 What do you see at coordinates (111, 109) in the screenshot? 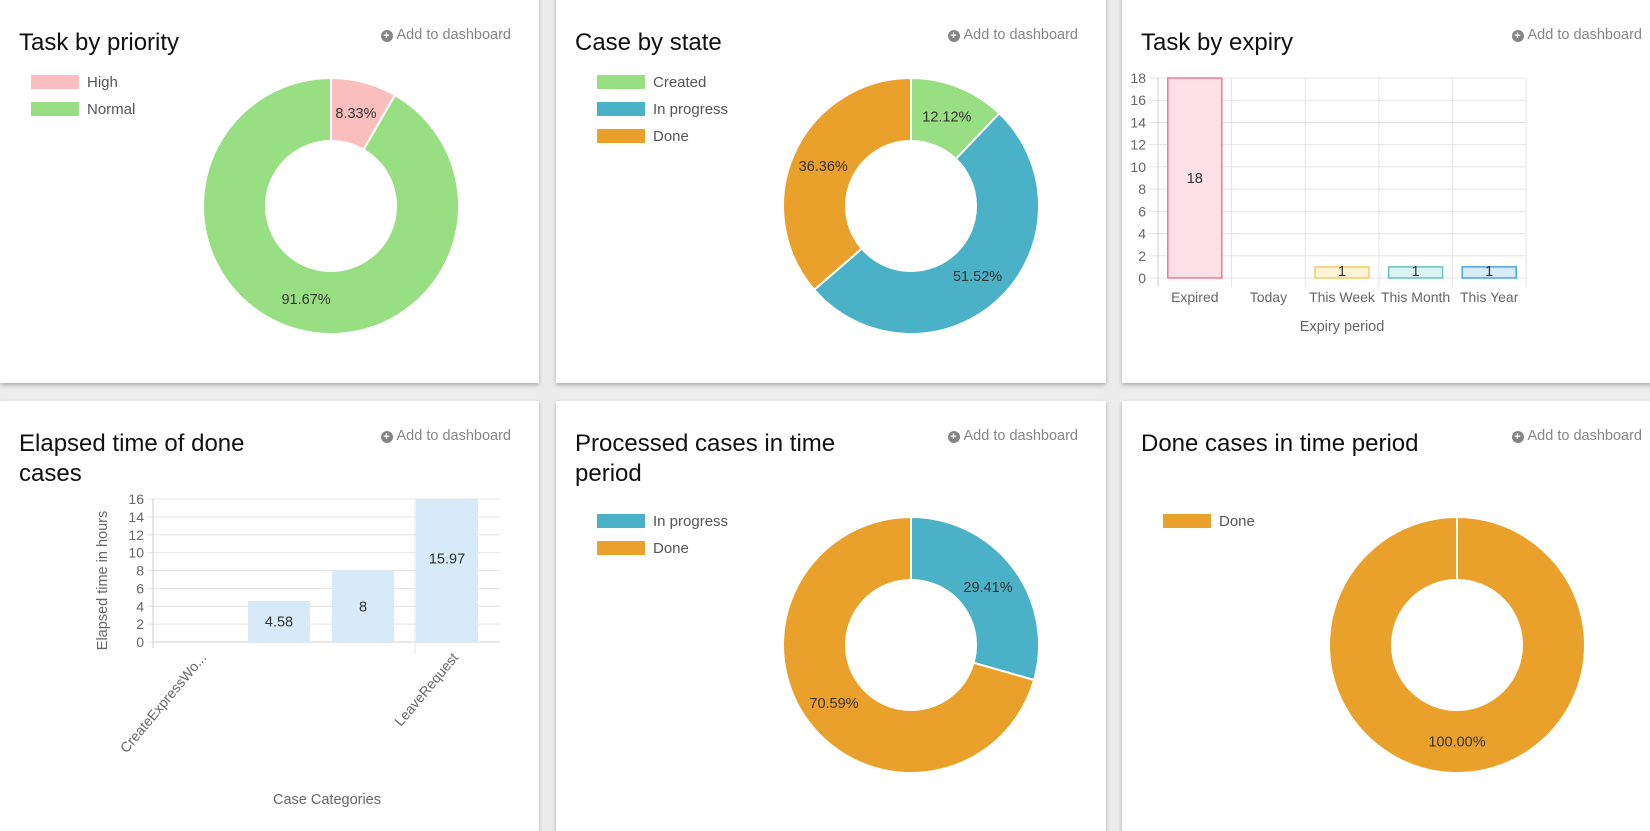
I see `legend-label-normal: Normal` at bounding box center [111, 109].